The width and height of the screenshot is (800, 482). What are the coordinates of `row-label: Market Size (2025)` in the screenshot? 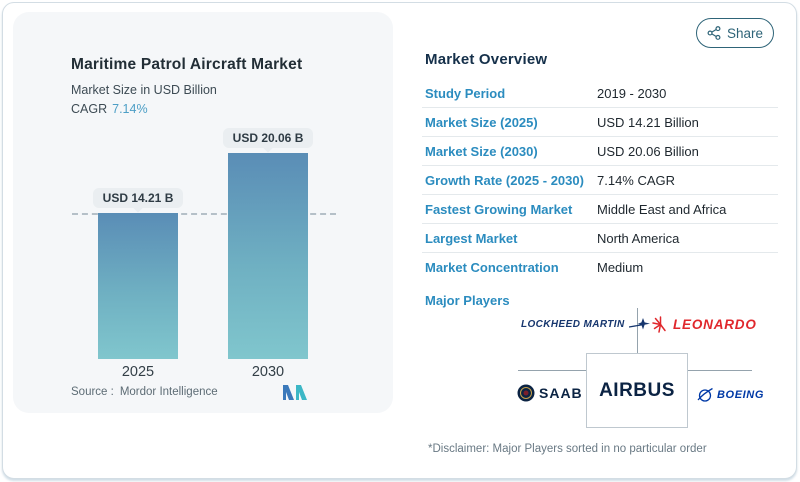 It's located at (481, 122).